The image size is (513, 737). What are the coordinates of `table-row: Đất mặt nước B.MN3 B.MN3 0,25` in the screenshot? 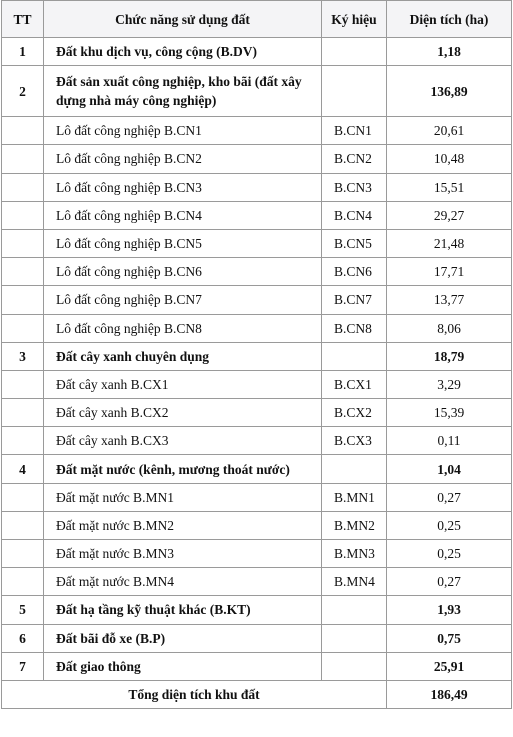 It's located at (256, 553).